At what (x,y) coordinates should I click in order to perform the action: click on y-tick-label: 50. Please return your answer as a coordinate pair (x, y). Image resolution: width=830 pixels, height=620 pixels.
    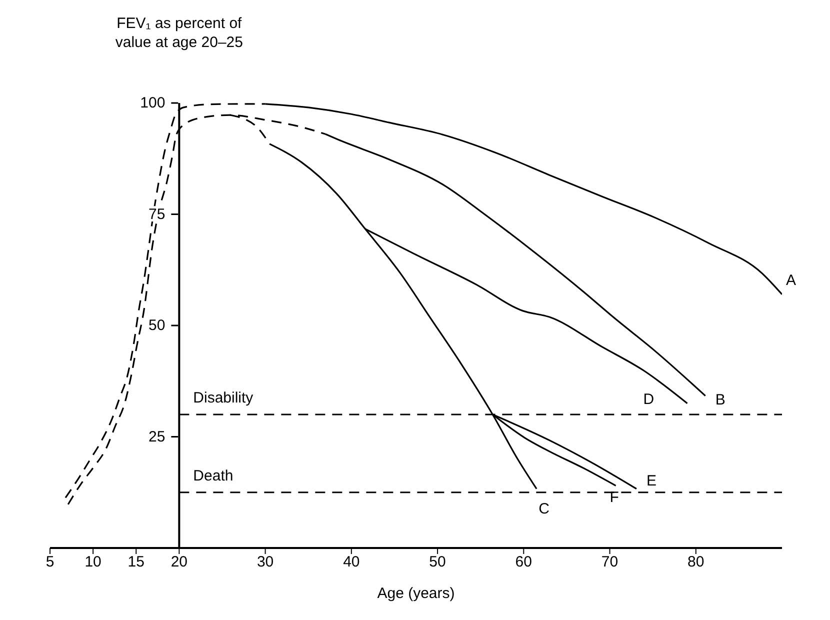
    Looking at the image, I should click on (157, 325).